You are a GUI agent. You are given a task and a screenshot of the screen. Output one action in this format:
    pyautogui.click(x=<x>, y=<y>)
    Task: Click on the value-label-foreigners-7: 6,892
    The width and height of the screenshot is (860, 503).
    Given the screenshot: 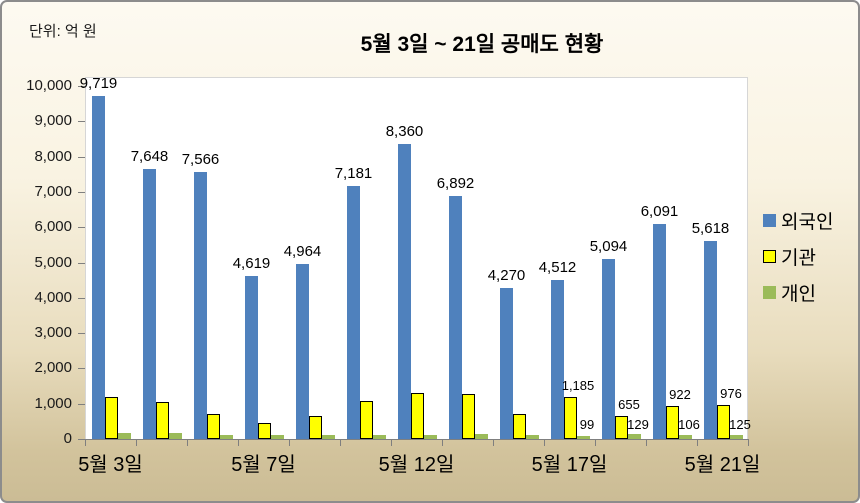 What is the action you would take?
    pyautogui.click(x=455, y=183)
    